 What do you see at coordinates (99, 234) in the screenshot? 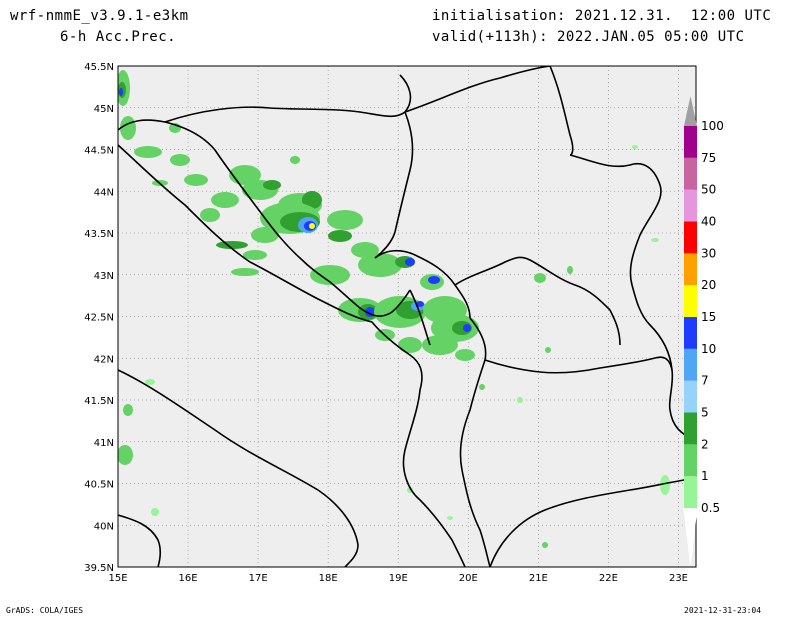
I see `latitude-tick-label: 43.5N` at bounding box center [99, 234].